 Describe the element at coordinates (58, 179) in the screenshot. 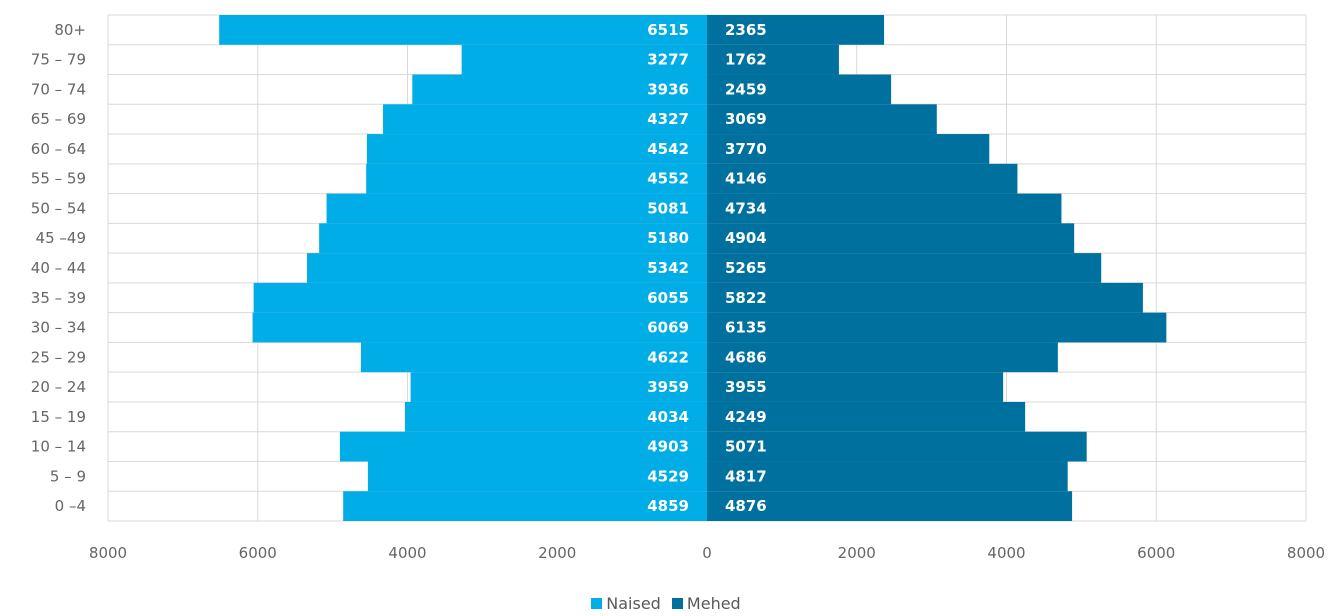

I see `y-tick-label: 55 – 59` at that location.